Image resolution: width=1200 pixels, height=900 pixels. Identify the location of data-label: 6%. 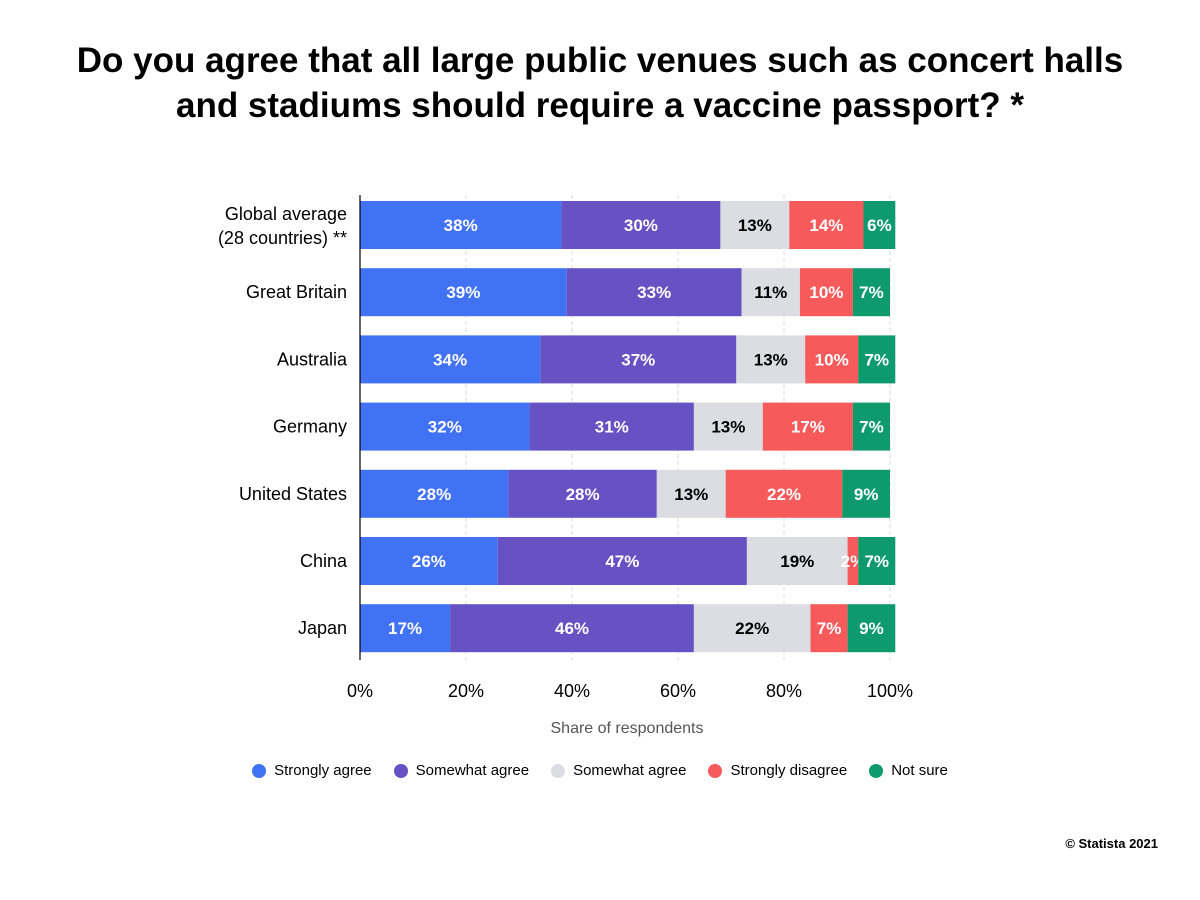
(879, 225).